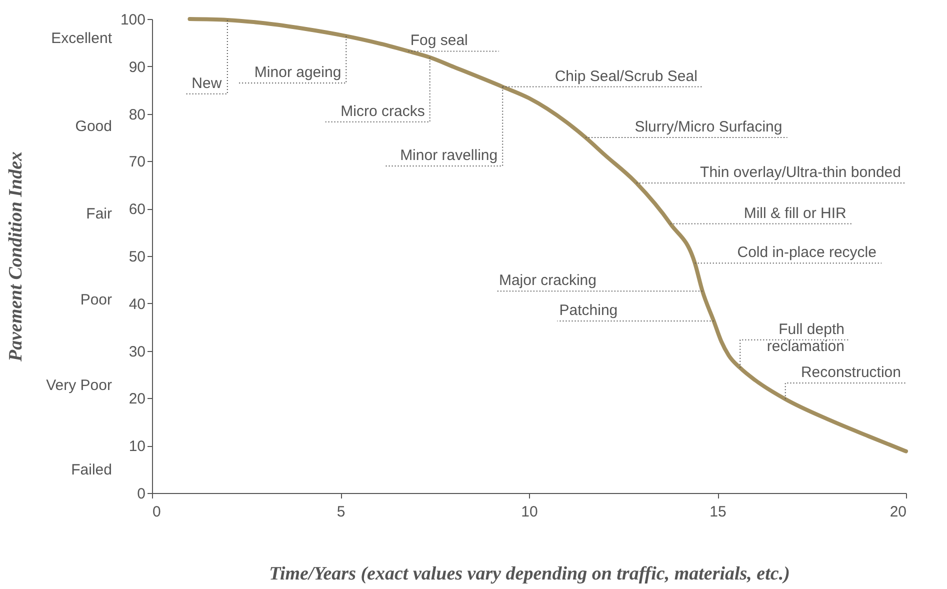 The width and height of the screenshot is (947, 589). What do you see at coordinates (137, 162) in the screenshot?
I see `y-tick-label: 70` at bounding box center [137, 162].